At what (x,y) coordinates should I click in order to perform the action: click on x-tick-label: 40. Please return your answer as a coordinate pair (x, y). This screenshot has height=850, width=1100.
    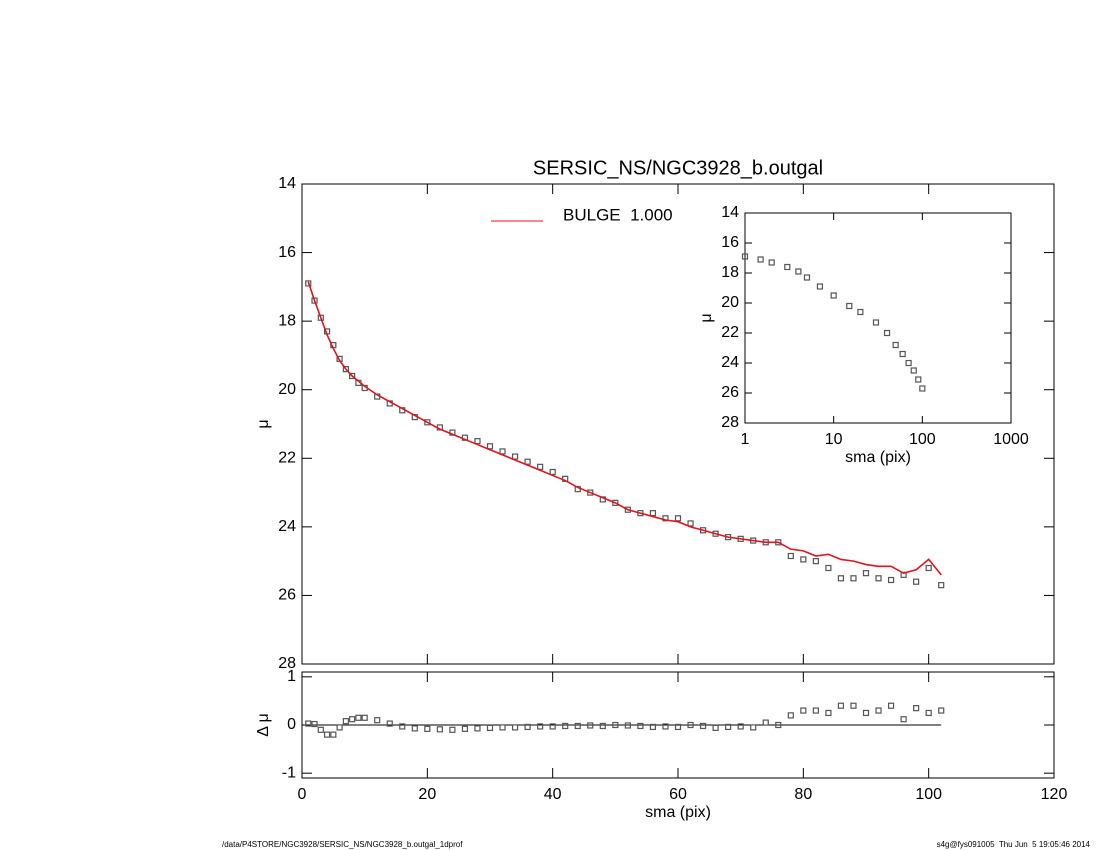
    Looking at the image, I should click on (553, 794).